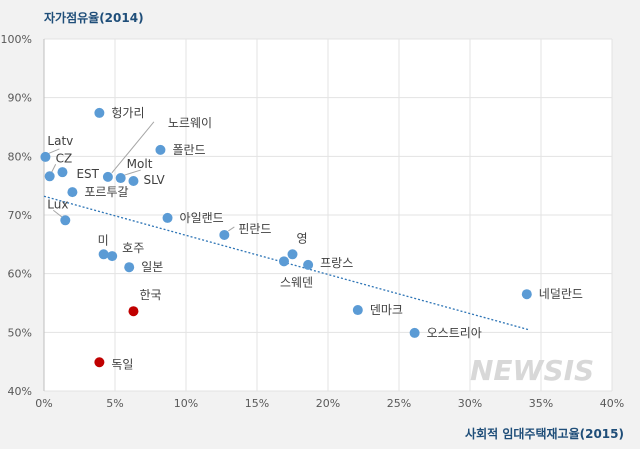  What do you see at coordinates (186, 403) in the screenshot?
I see `x-tick-label: 10%` at bounding box center [186, 403].